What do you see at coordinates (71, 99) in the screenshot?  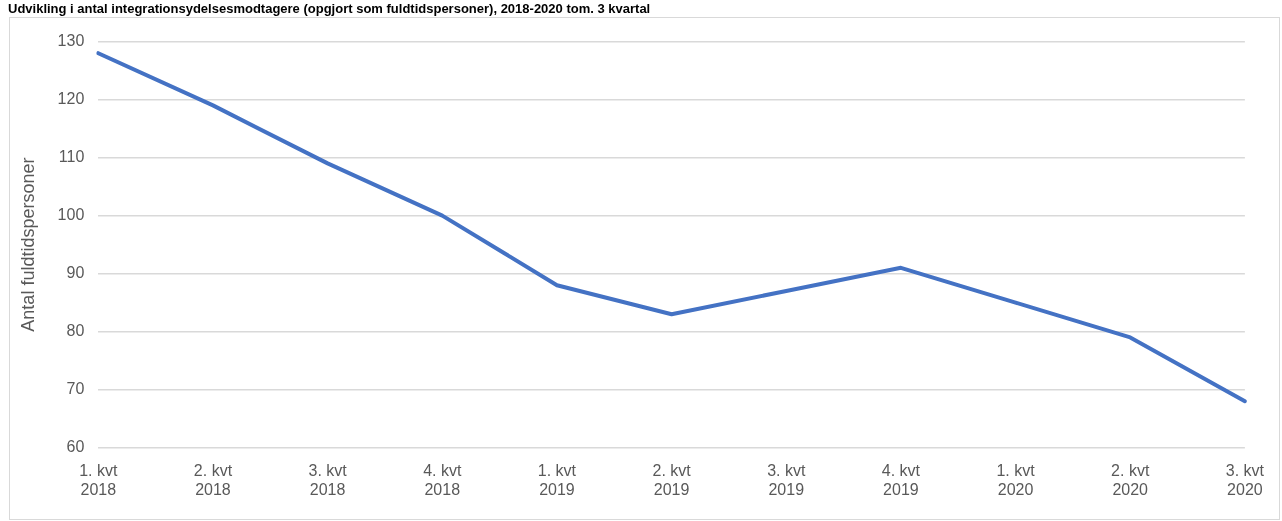 I see `y-tick-label: 120` at bounding box center [71, 99].